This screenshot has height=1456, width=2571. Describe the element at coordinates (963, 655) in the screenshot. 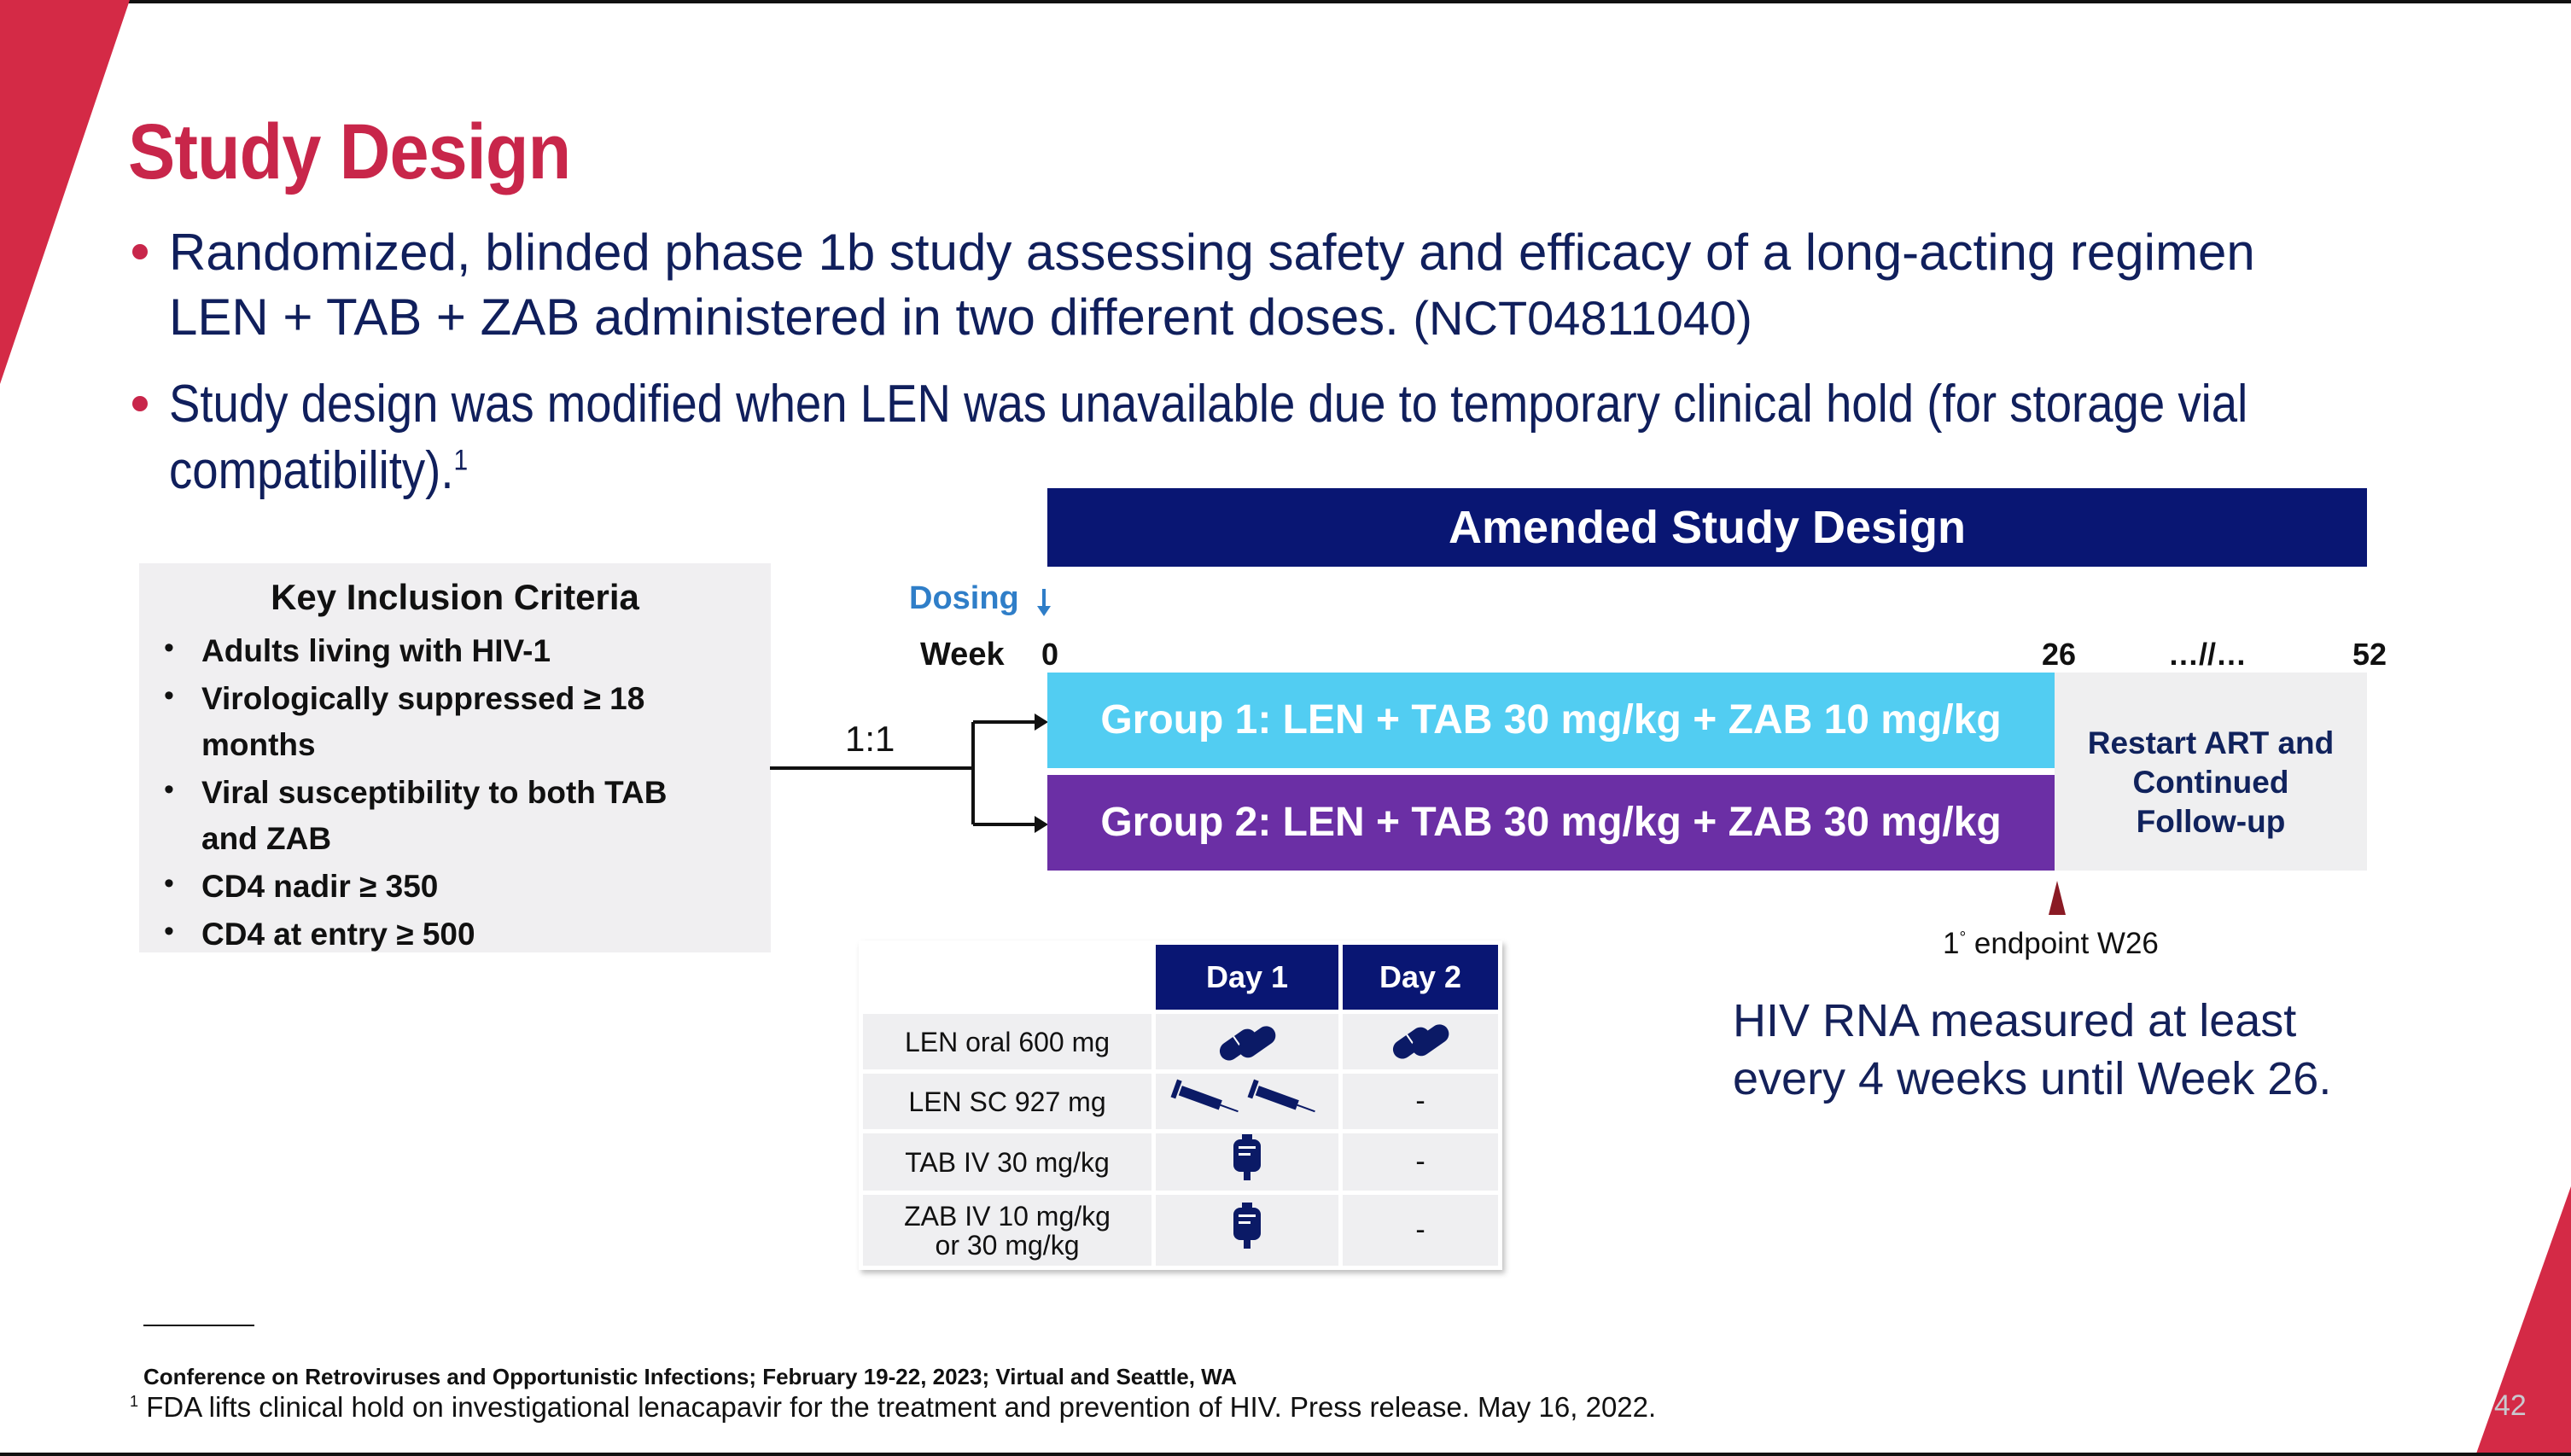

I see `week-label: Week` at that location.